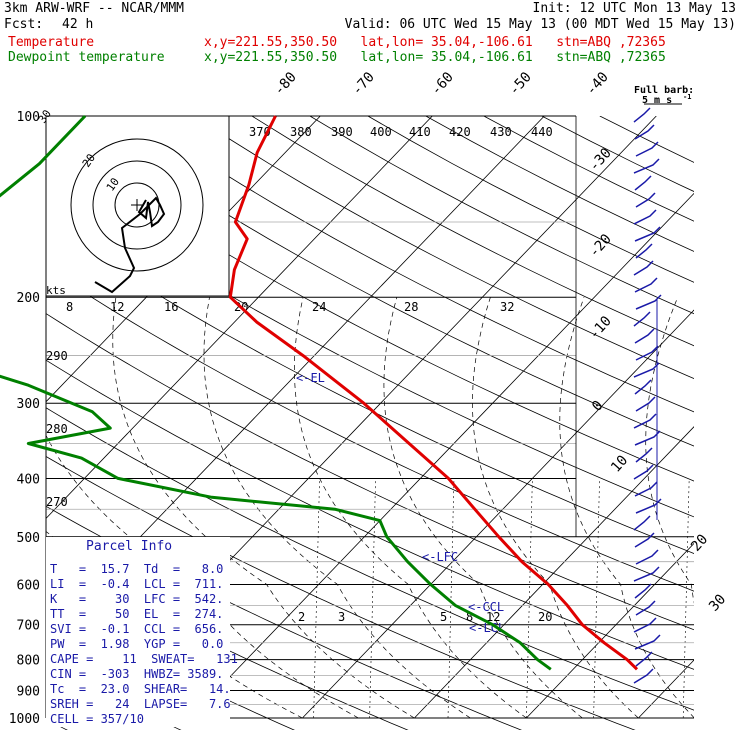 This screenshot has height=740, width=740. What do you see at coordinates (97, 719) in the screenshot?
I see `parcel-info-row: CELL = 357/10` at bounding box center [97, 719].